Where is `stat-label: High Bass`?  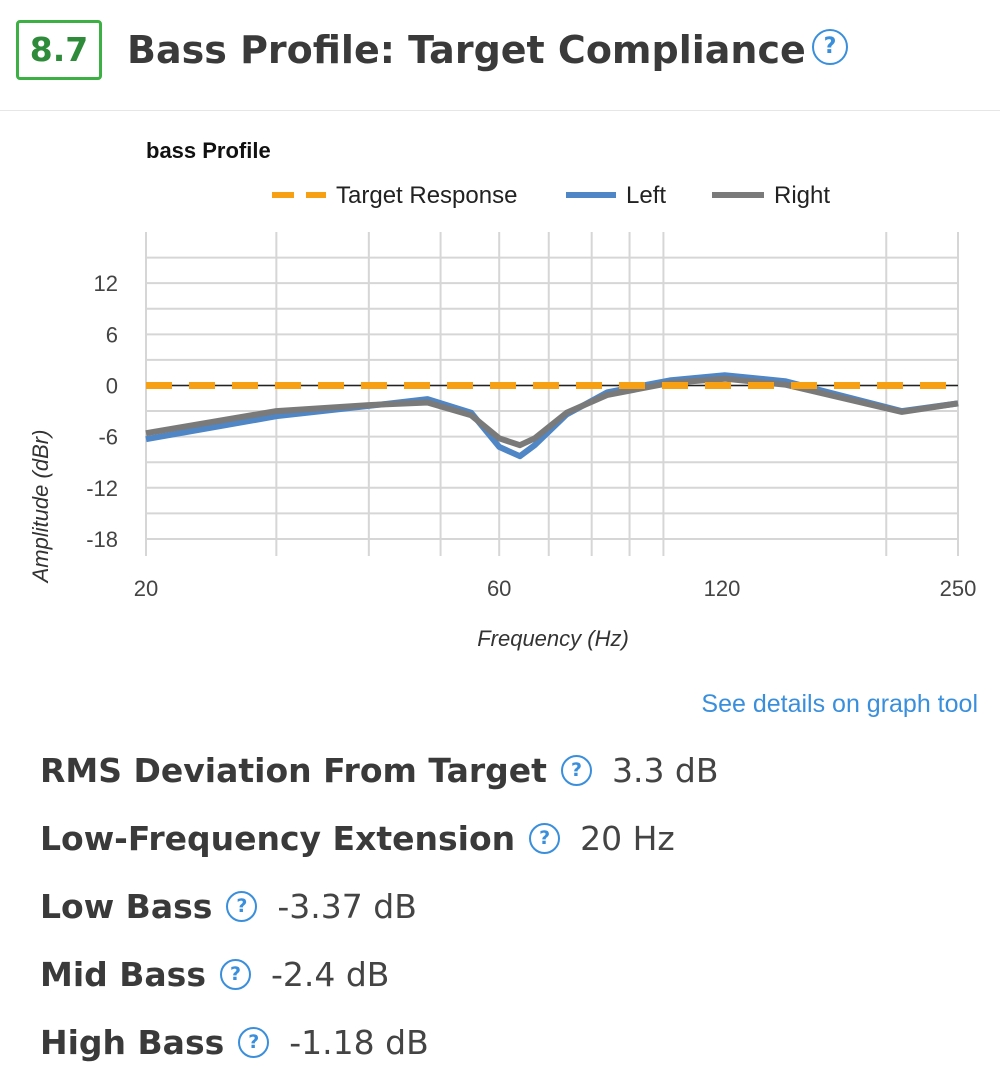
stat-label: High Bass is located at coordinates (132, 1042).